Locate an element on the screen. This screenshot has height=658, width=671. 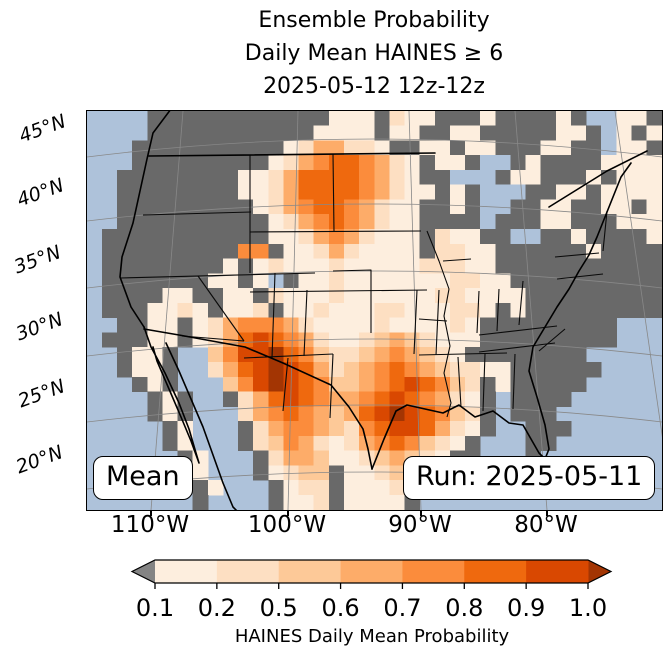
axis-tick-110w is located at coordinates (151, 513).